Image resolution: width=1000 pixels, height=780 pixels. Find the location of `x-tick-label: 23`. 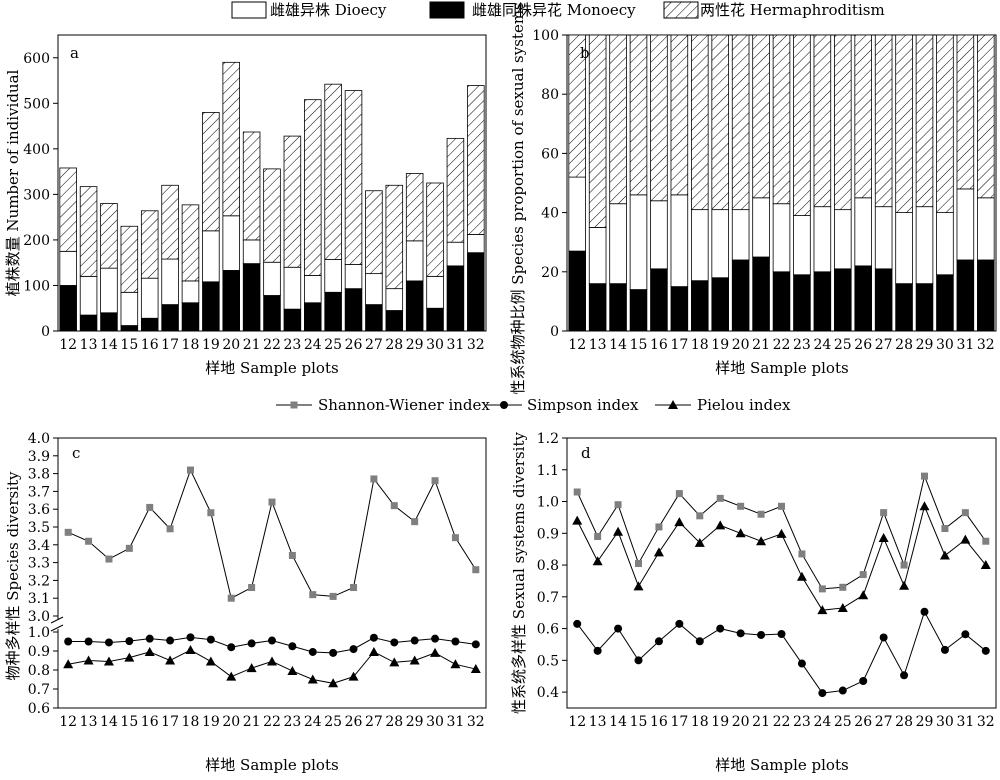

x-tick-label: 23 is located at coordinates (292, 345).